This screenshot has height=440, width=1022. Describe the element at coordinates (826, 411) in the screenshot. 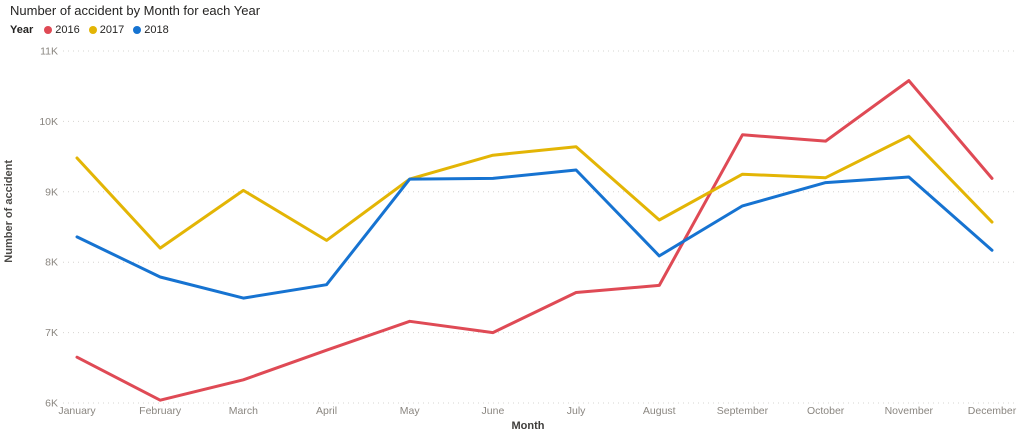

I see `x-tick-label: October` at that location.